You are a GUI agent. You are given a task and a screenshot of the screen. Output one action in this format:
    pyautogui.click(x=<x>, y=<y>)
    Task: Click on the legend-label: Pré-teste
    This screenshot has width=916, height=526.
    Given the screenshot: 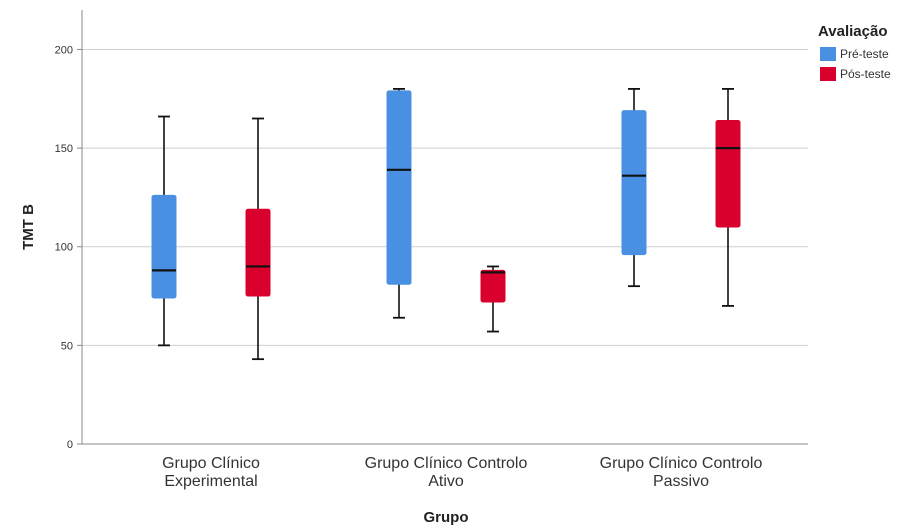 What is the action you would take?
    pyautogui.click(x=864, y=54)
    